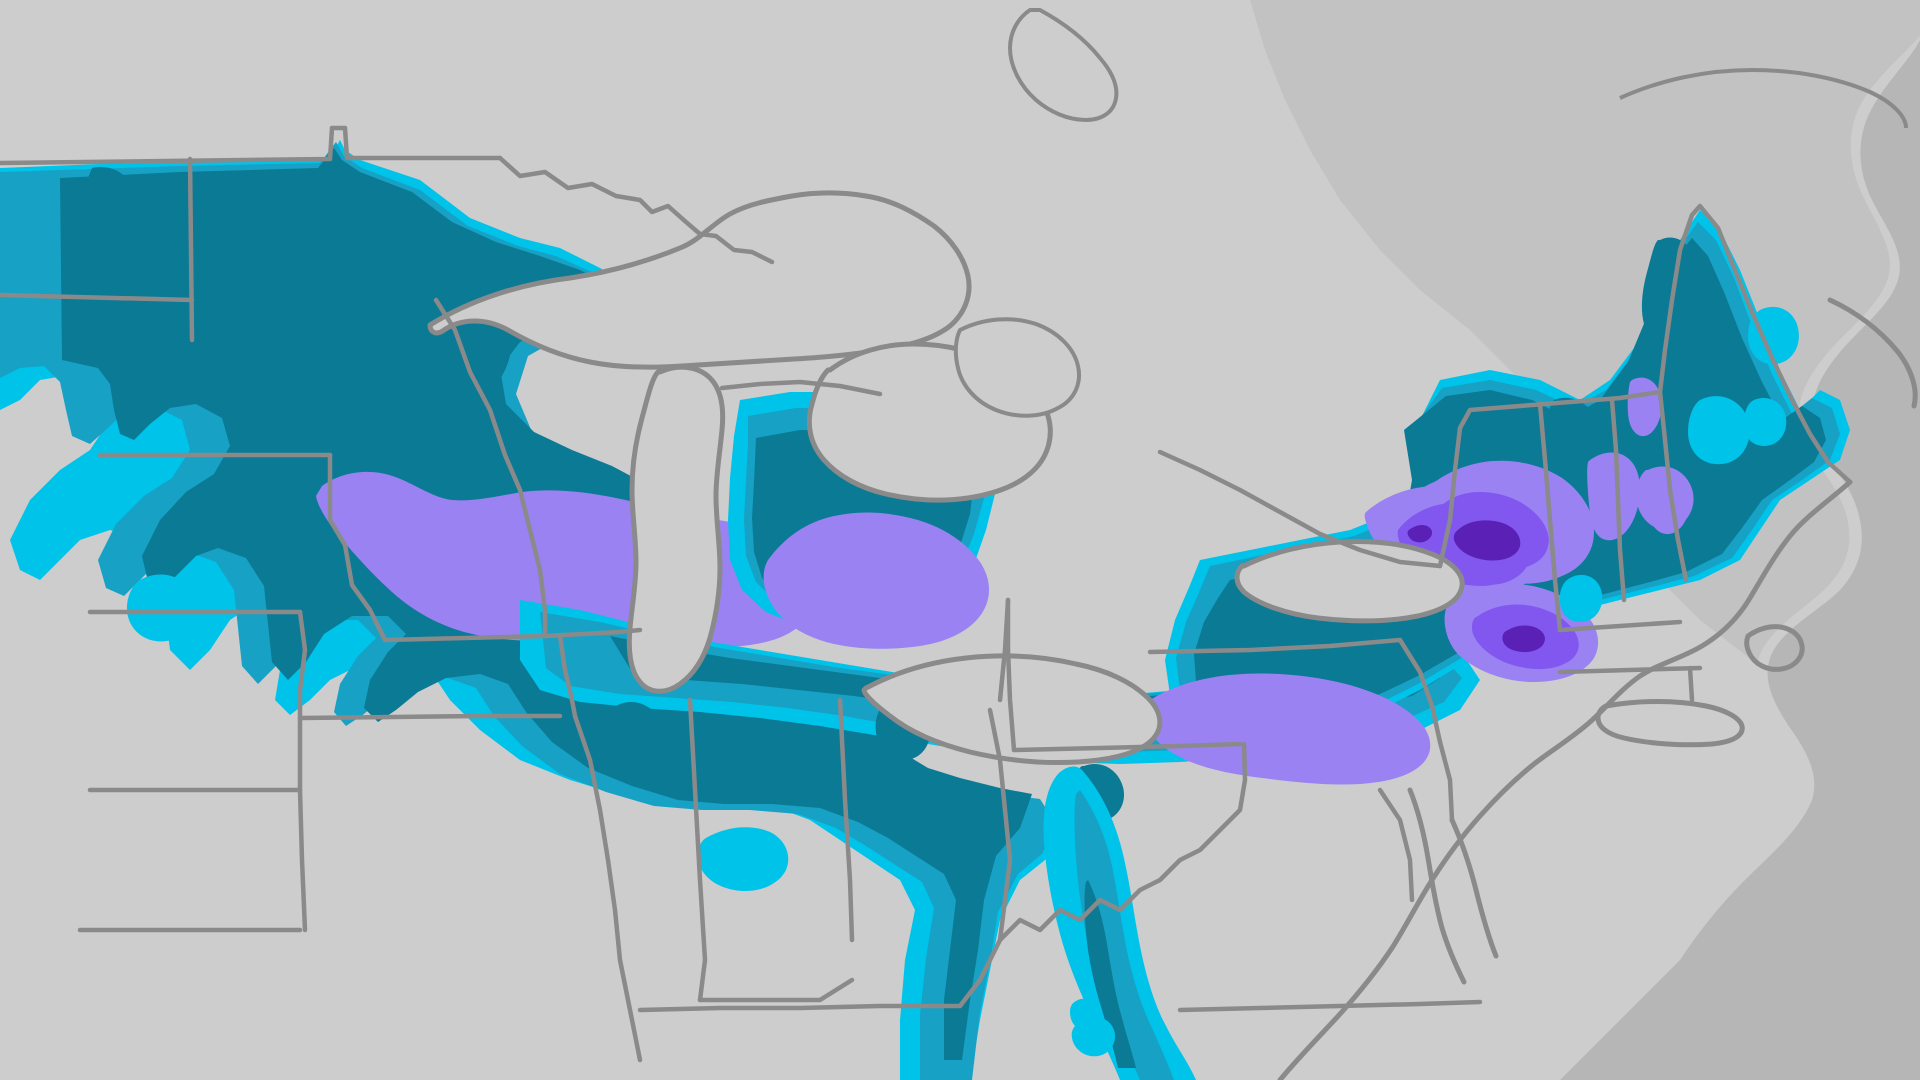 The height and width of the screenshot is (1080, 1920). Describe the element at coordinates (97, 297) in the screenshot. I see `border-mt-wy-sd` at that location.